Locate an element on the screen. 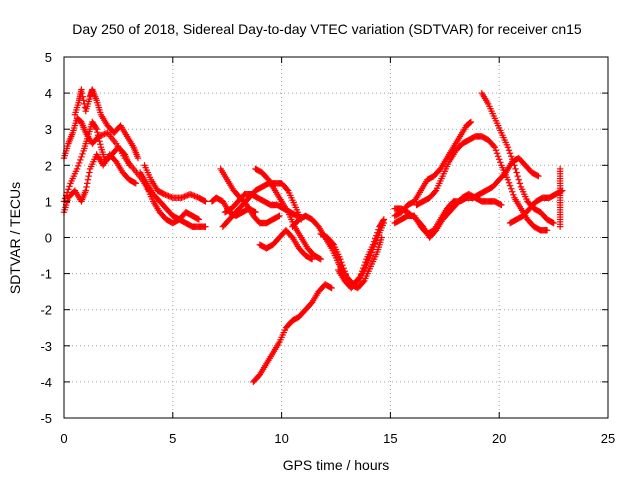 The height and width of the screenshot is (480, 640). series-sat-e is located at coordinates (172, 199).